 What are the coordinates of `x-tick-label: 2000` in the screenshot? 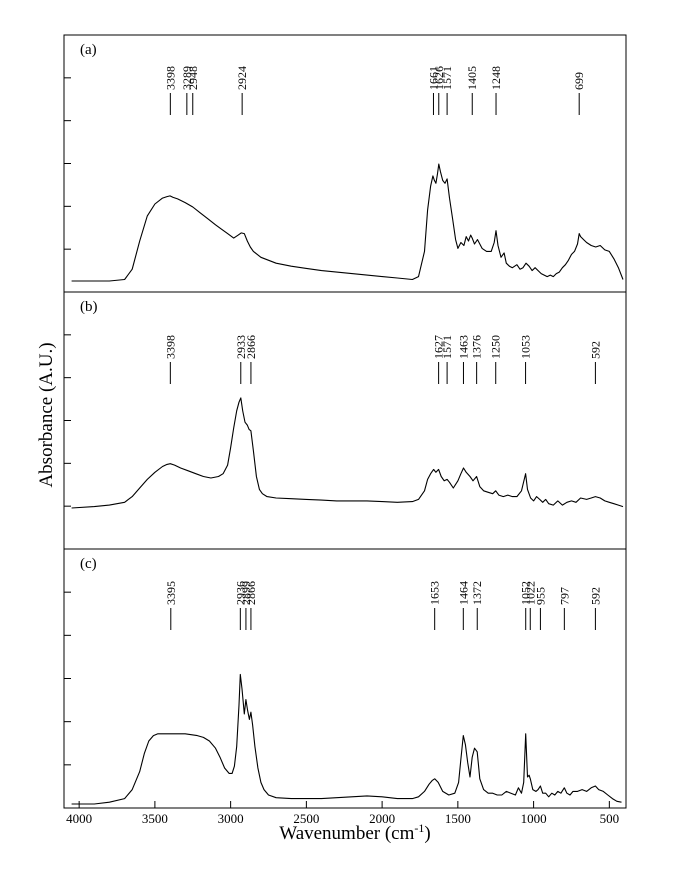 It's located at (382, 818).